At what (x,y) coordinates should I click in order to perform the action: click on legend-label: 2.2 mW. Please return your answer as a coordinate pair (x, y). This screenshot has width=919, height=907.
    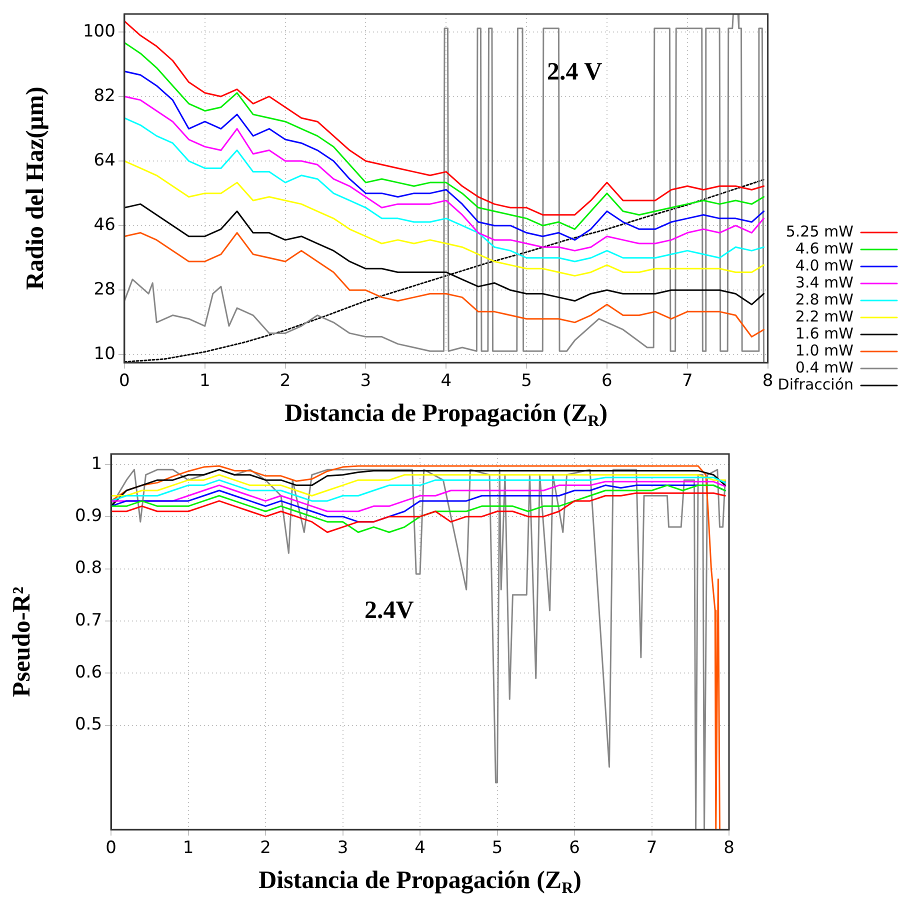
    Looking at the image, I should click on (824, 316).